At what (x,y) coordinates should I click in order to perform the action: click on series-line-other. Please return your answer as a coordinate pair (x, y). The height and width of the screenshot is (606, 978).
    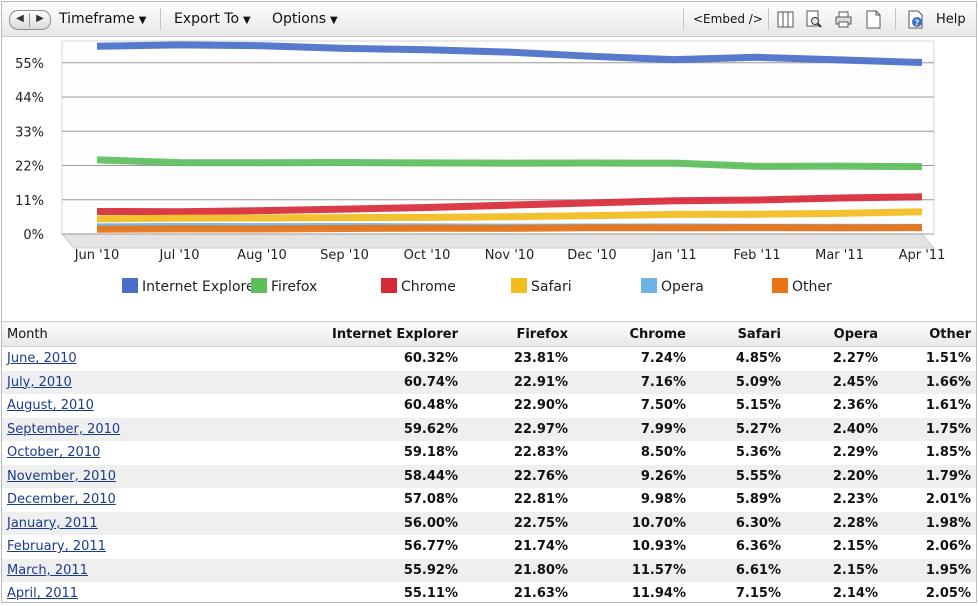
    Looking at the image, I should click on (509, 228).